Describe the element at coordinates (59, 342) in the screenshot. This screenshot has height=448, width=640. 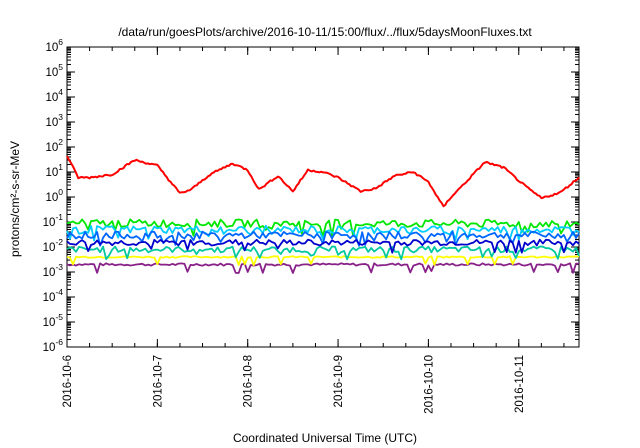
I see `y-tick-exponent: -6` at that location.